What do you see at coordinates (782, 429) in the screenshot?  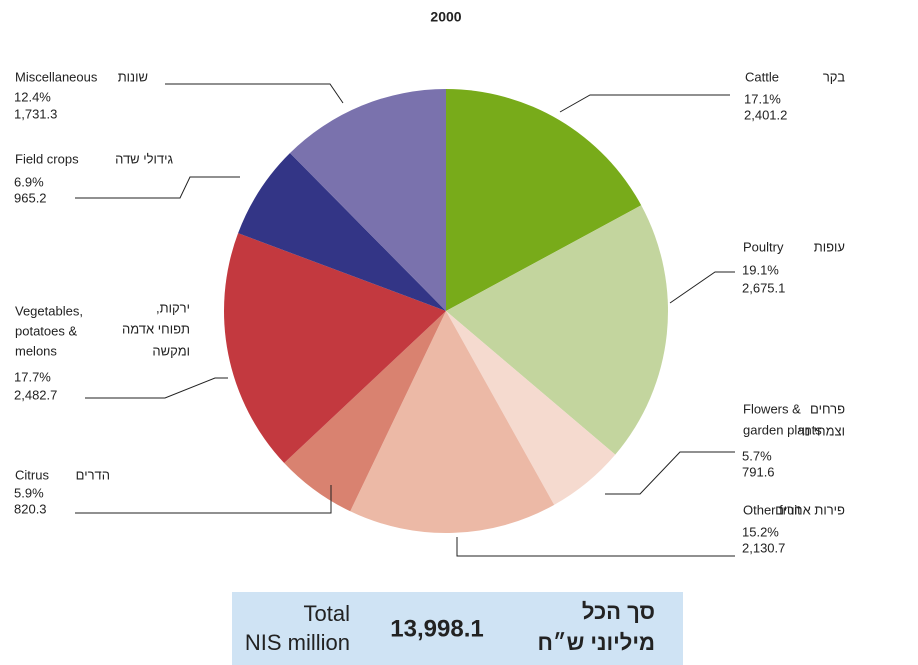 I see `slice-label: garden plants` at bounding box center [782, 429].